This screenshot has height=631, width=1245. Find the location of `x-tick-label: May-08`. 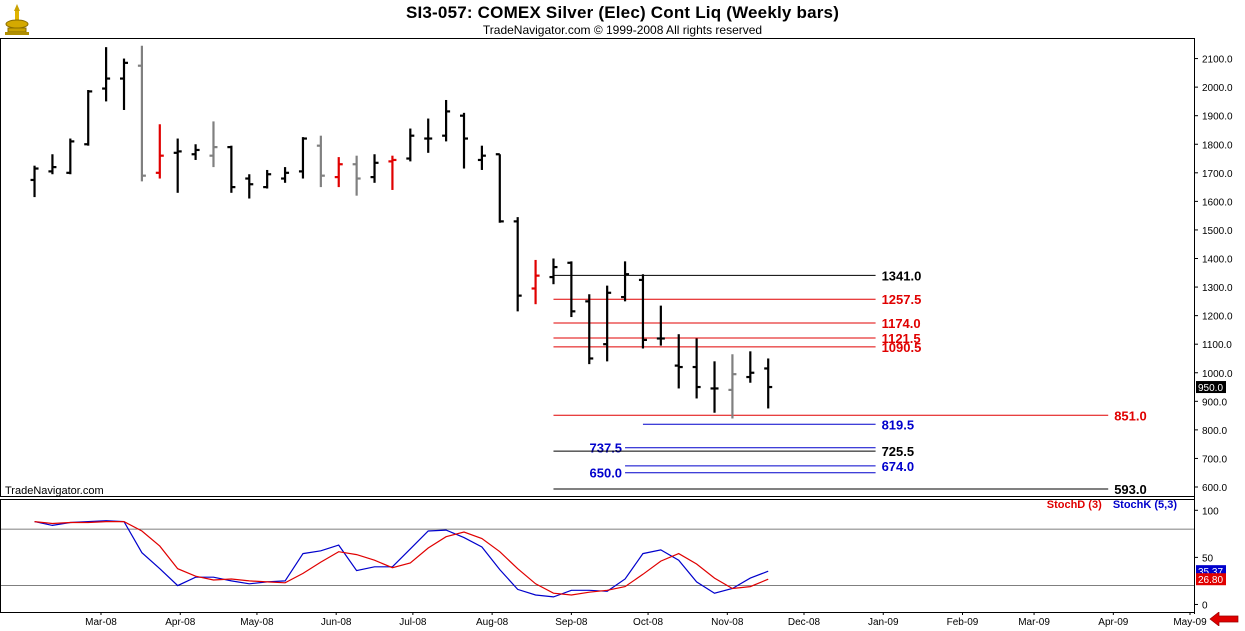

x-tick-label: May-08 is located at coordinates (257, 622).